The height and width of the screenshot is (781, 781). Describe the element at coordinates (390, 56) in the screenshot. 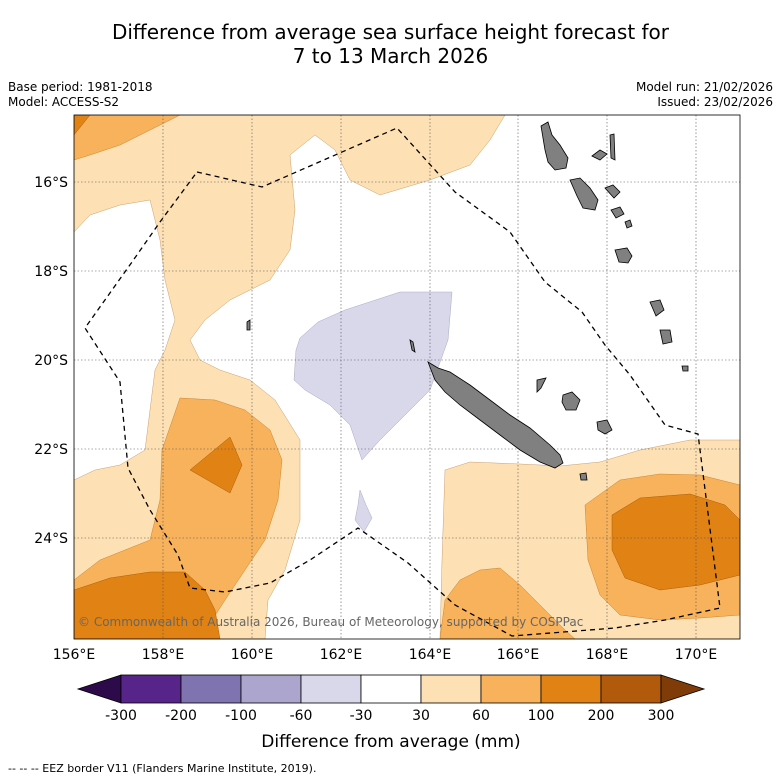

I see `title-line-2: 7 to 13 March 2026` at that location.